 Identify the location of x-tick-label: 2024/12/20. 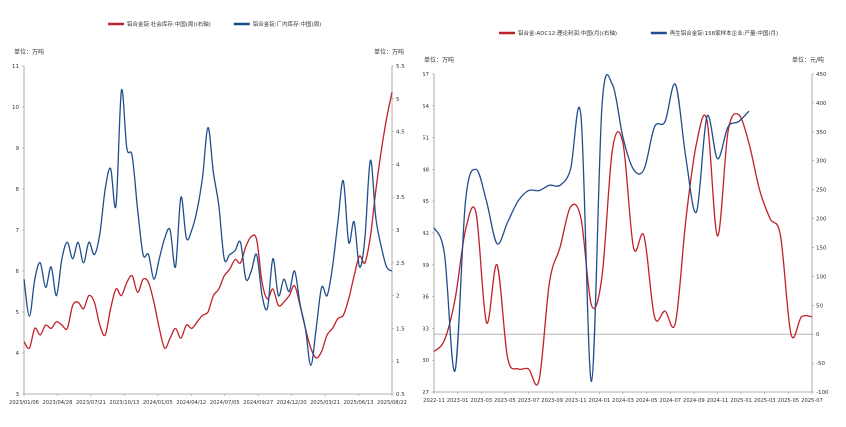
(292, 403).